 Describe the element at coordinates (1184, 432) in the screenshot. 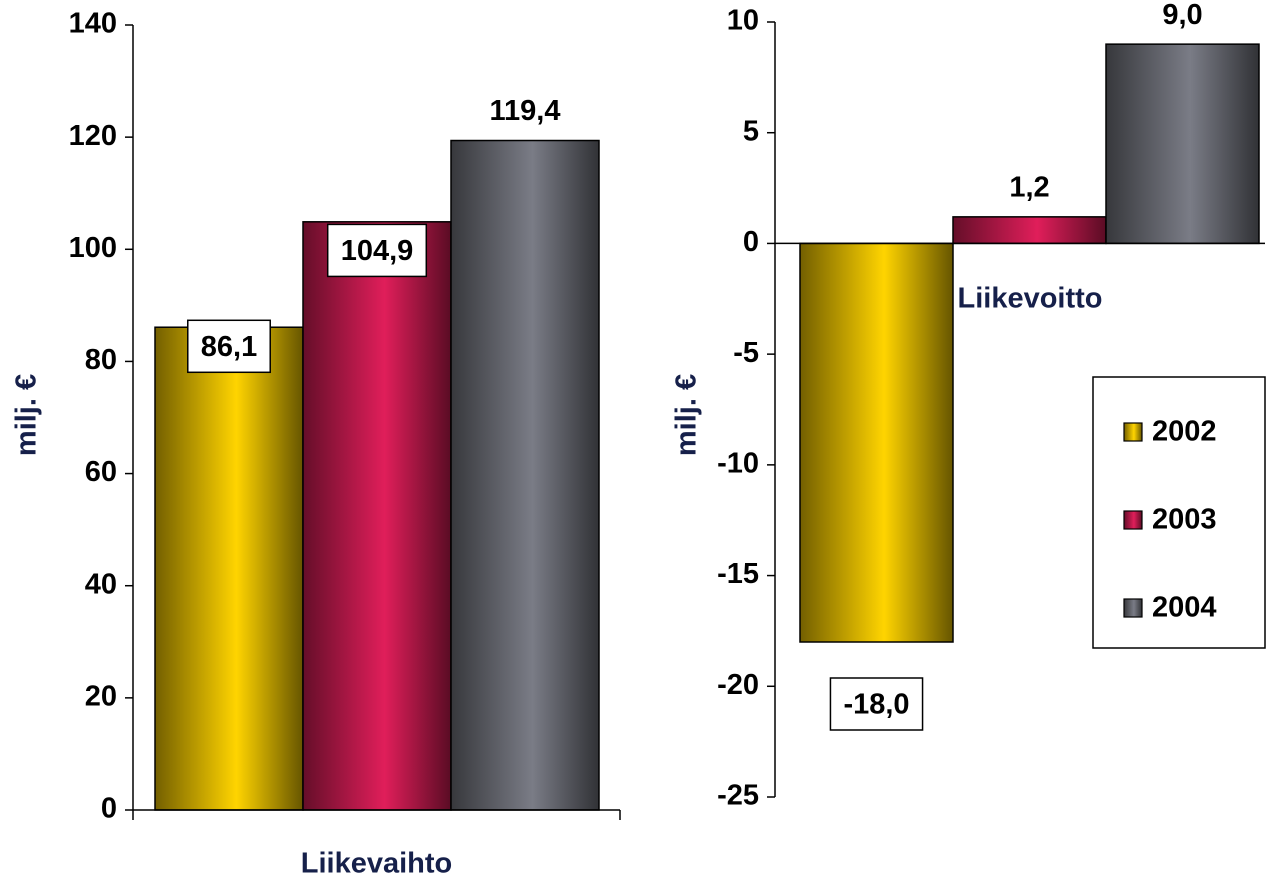

I see `legend-label: 2002` at that location.